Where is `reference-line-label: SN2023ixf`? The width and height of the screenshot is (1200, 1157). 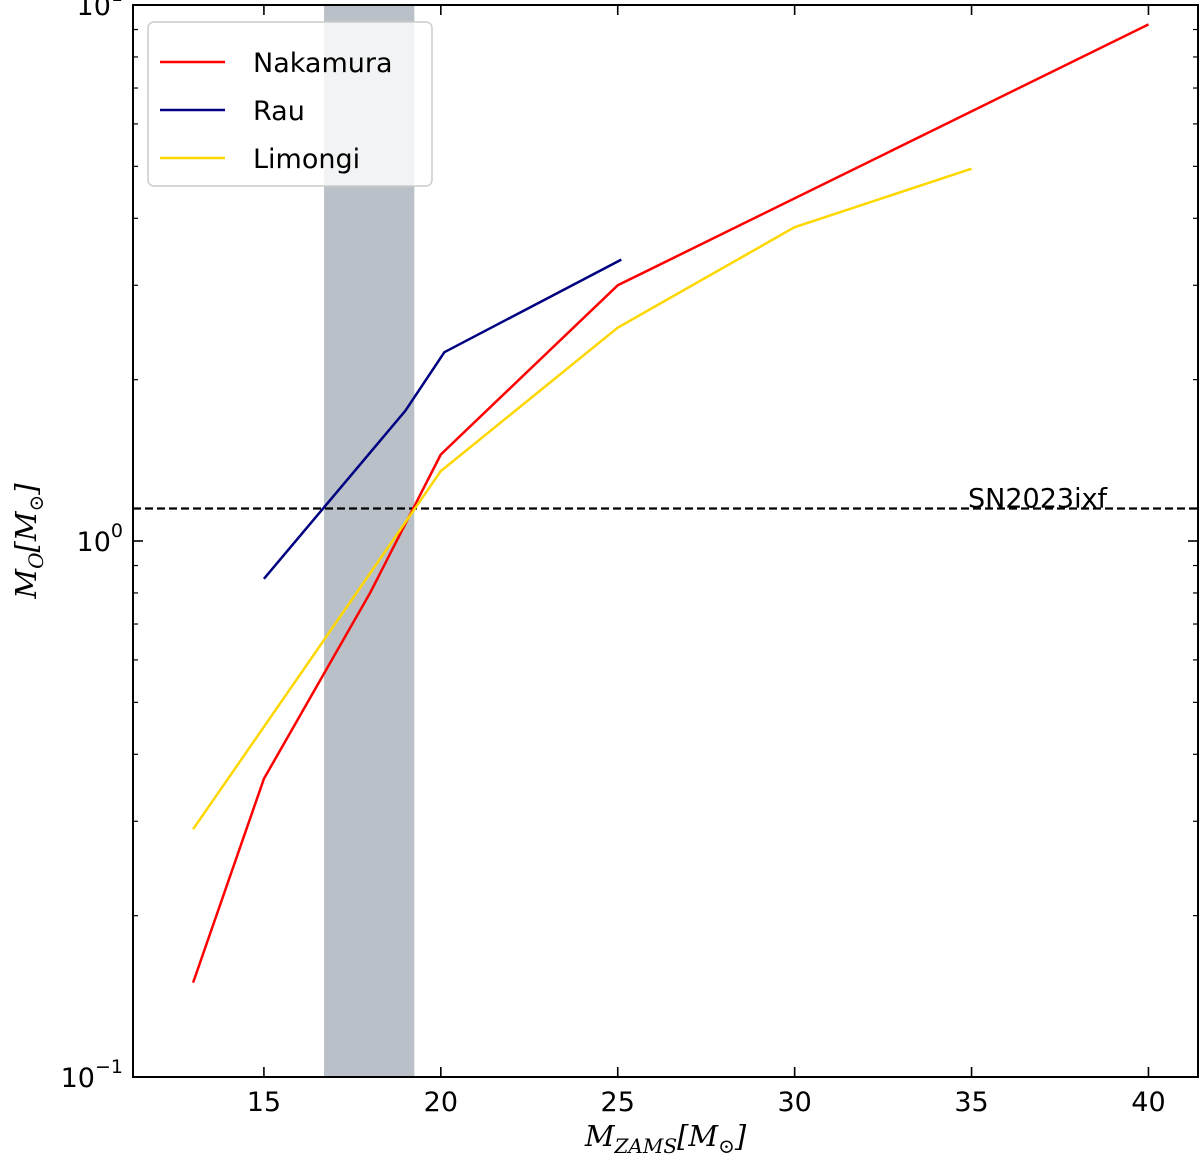
reference-line-label: SN2023ixf is located at coordinates (1038, 498).